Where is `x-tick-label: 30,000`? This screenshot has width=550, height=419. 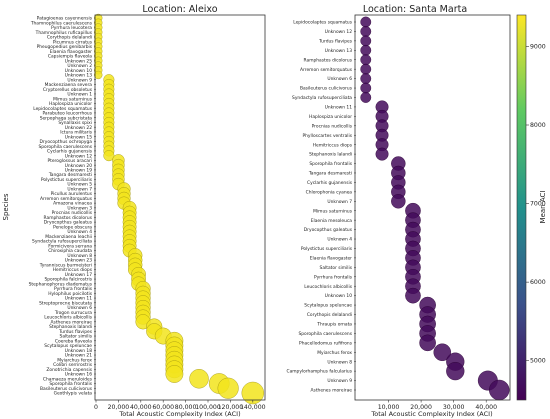 x-tick-label: 30,000 is located at coordinates (454, 407).